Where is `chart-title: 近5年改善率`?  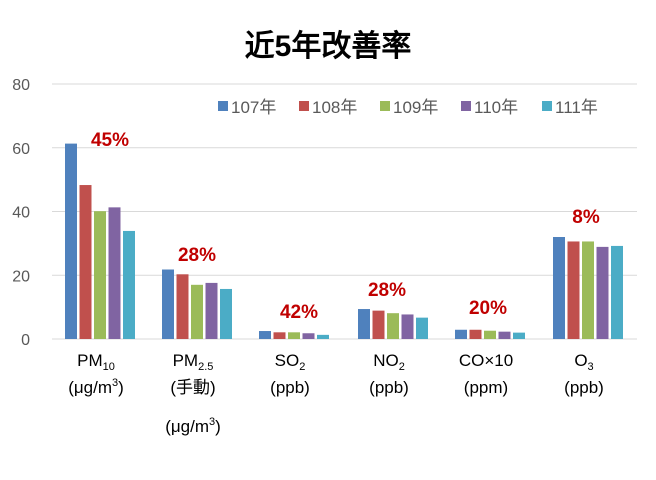 chart-title: 近5年改善率 is located at coordinates (328, 46).